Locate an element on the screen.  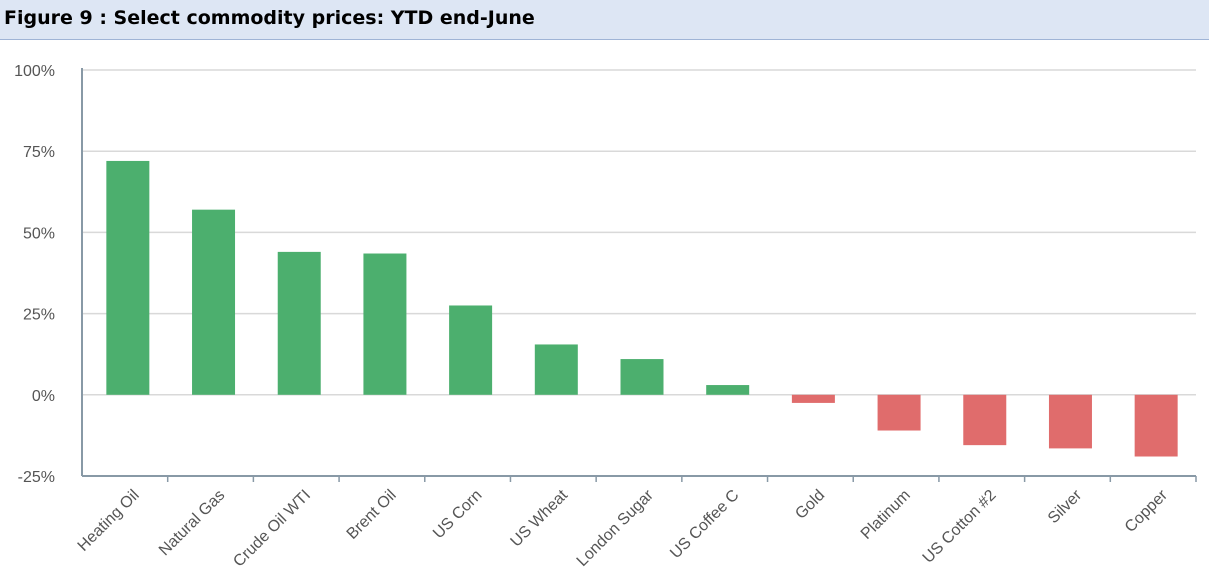
y-tick-label: 0% is located at coordinates (43, 396).